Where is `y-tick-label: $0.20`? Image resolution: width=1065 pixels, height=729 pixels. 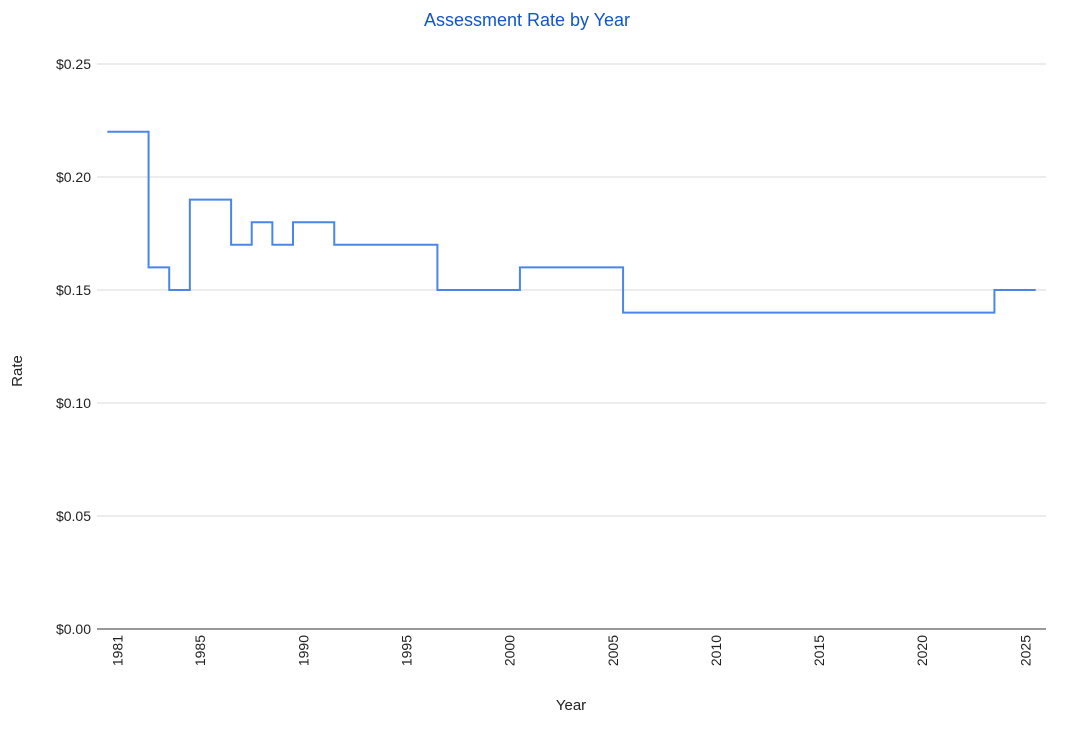
y-tick-label: $0.20 is located at coordinates (73, 177).